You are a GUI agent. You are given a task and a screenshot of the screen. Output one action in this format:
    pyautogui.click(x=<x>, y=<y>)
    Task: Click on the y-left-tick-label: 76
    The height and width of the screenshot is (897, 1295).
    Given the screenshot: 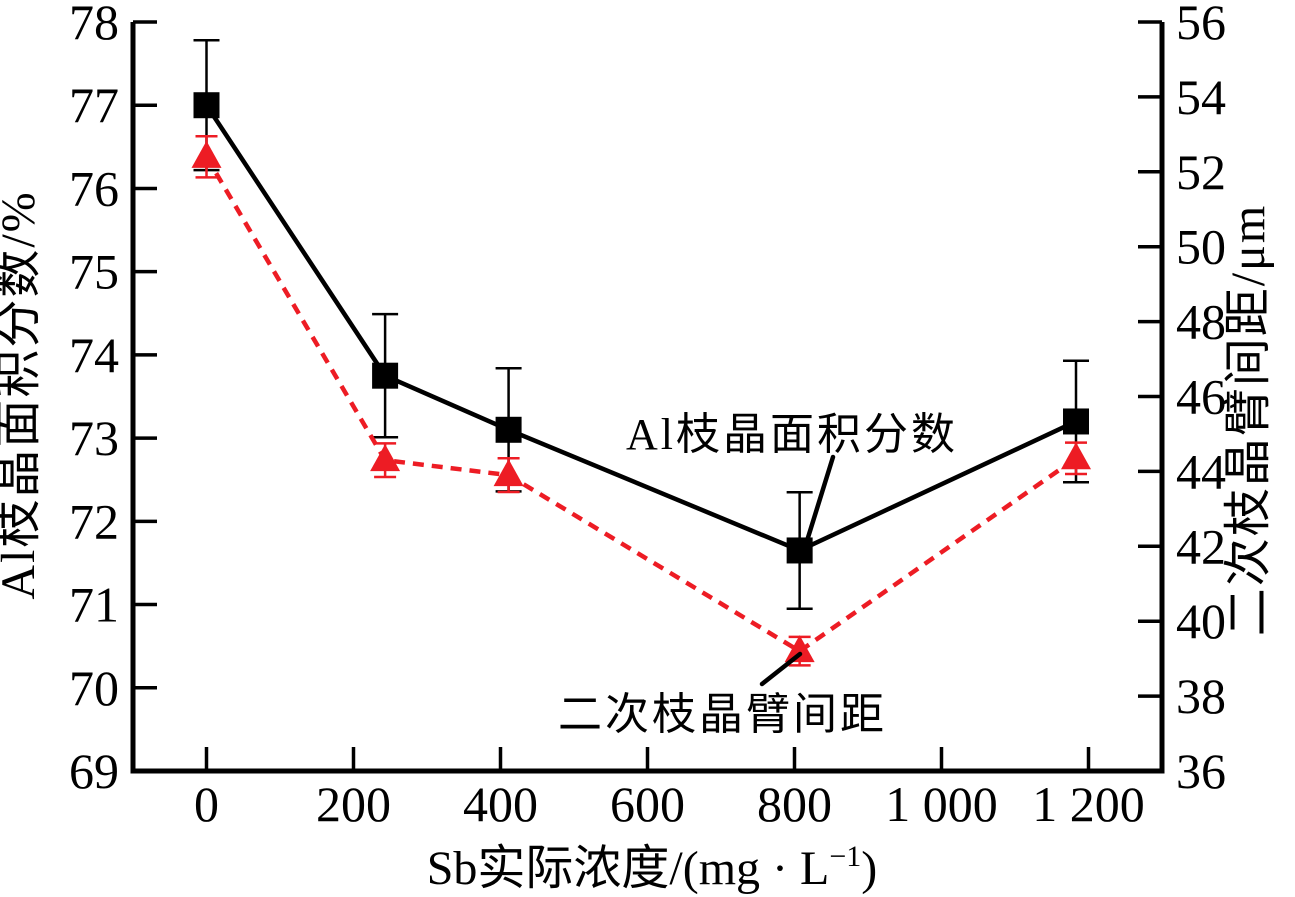 What is the action you would take?
    pyautogui.click(x=94, y=188)
    